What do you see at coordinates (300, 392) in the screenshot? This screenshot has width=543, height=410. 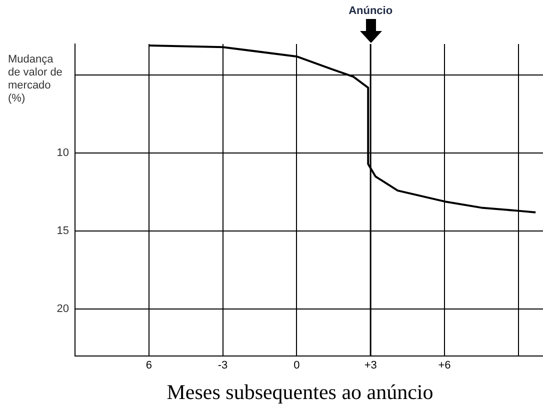 I see `x-axis-title: Meses subsequentes ao anúncio` at bounding box center [300, 392].